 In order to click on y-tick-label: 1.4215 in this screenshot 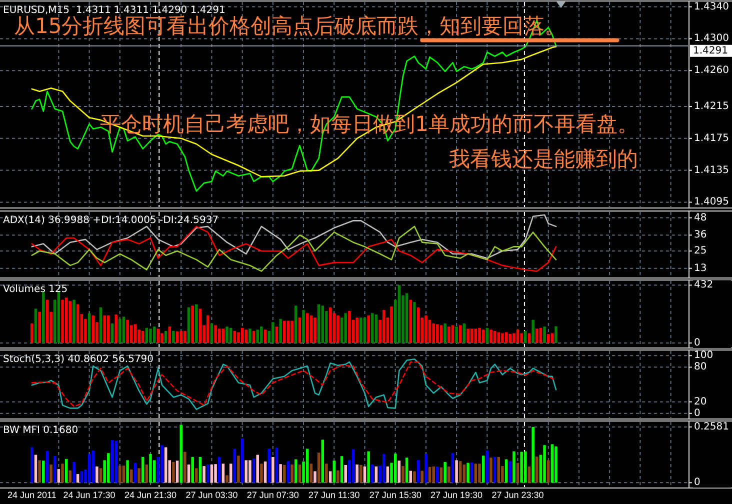, I will do `click(711, 106)`.